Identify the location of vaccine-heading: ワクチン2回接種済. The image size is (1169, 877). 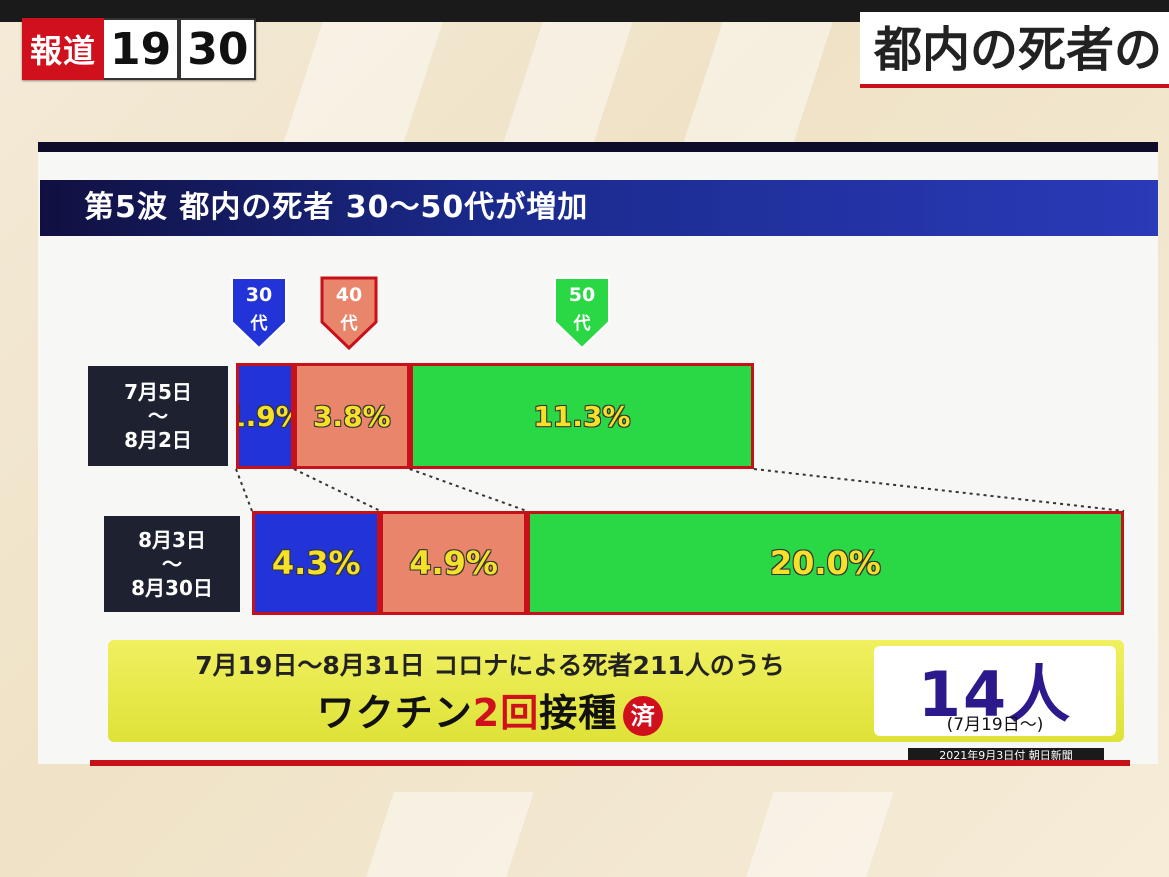
(490, 709).